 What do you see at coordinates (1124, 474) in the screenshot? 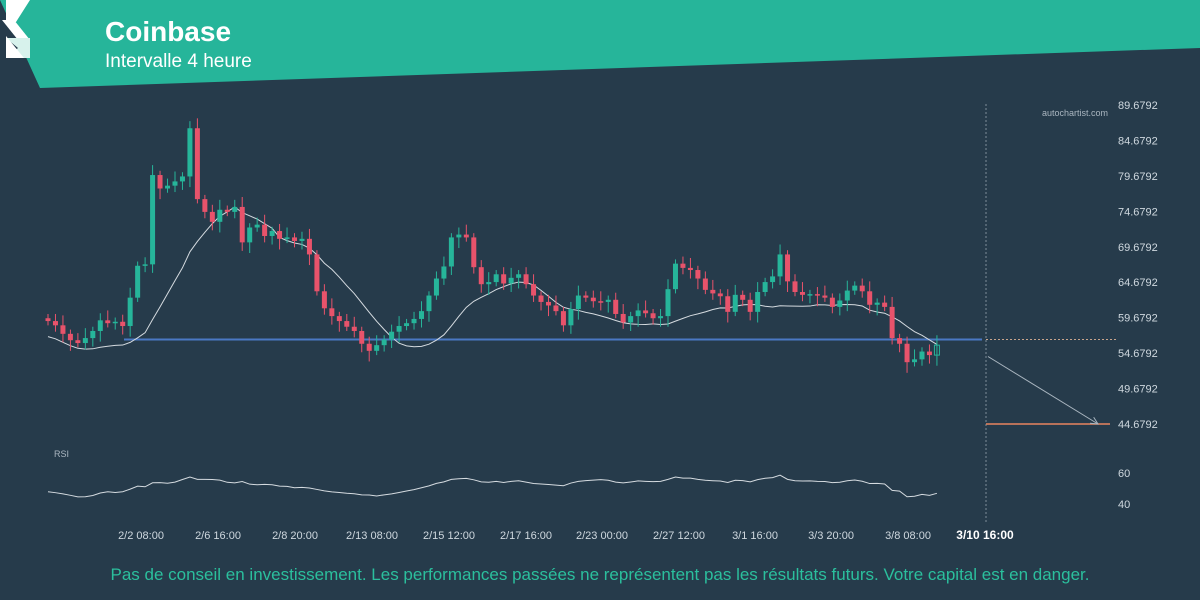
I see `rsi-tick-label: 60` at bounding box center [1124, 474].